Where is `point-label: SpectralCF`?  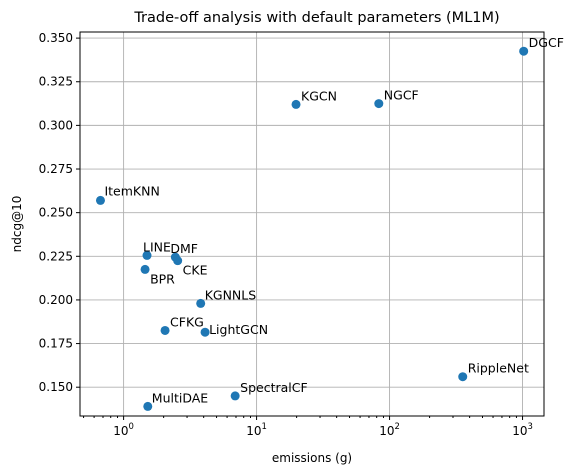 point-label: SpectralCF is located at coordinates (274, 387).